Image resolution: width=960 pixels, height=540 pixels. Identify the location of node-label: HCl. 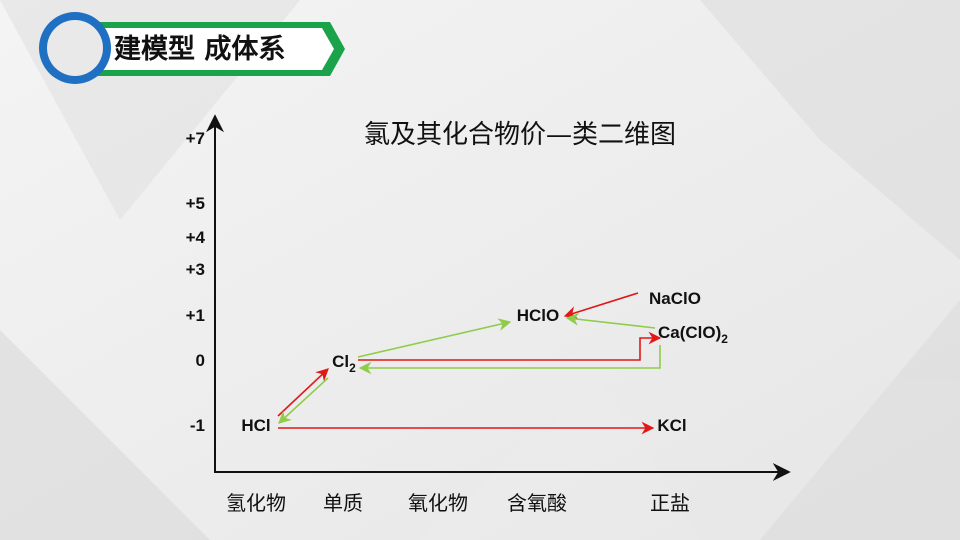
(255, 425).